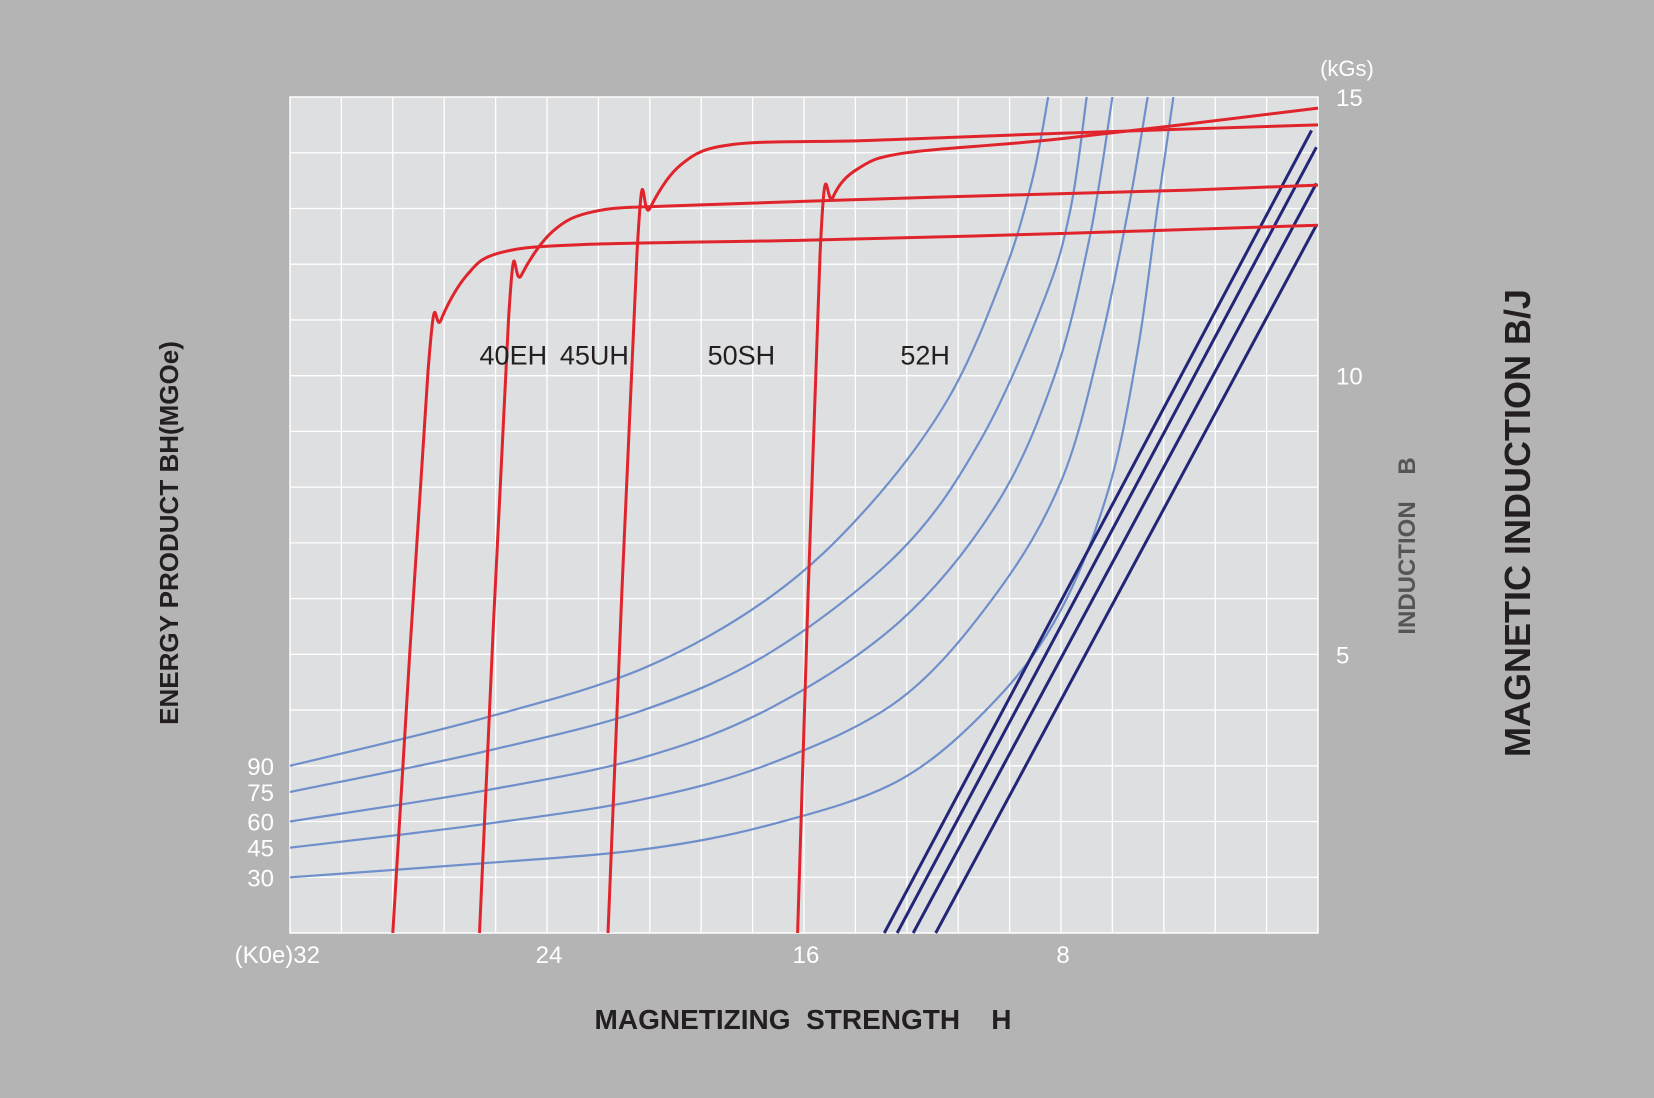 This screenshot has width=1654, height=1098. What do you see at coordinates (514, 356) in the screenshot?
I see `curve-label-40eh: 40EH` at bounding box center [514, 356].